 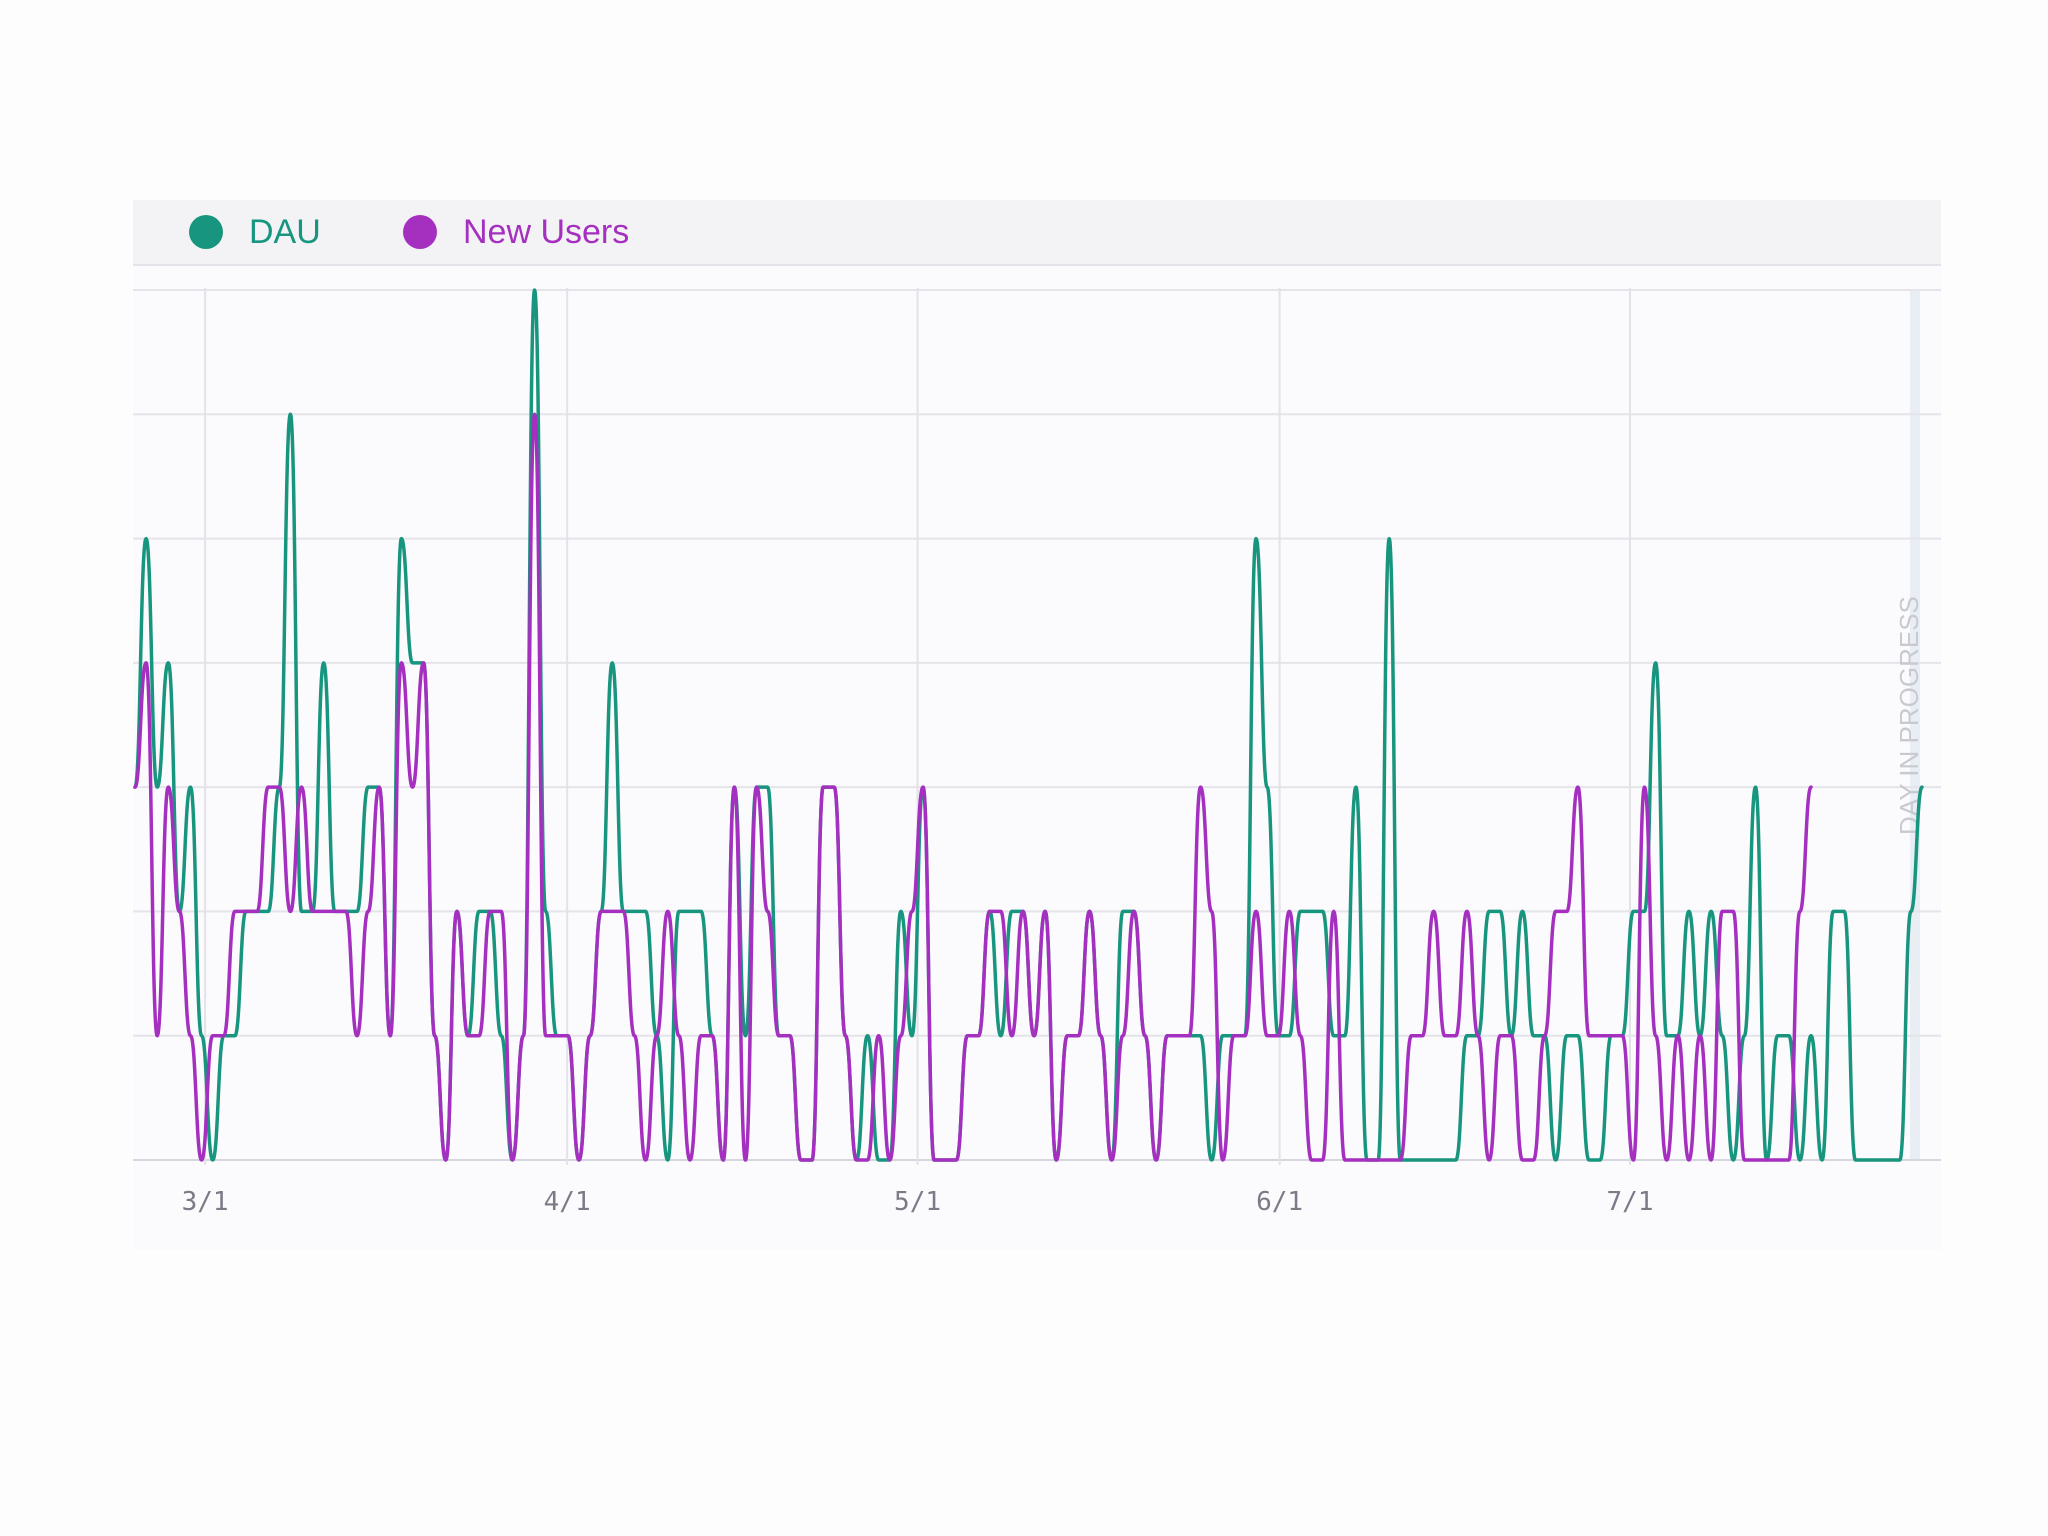 What do you see at coordinates (1037, 233) in the screenshot?
I see `legend: DAU New Users` at bounding box center [1037, 233].